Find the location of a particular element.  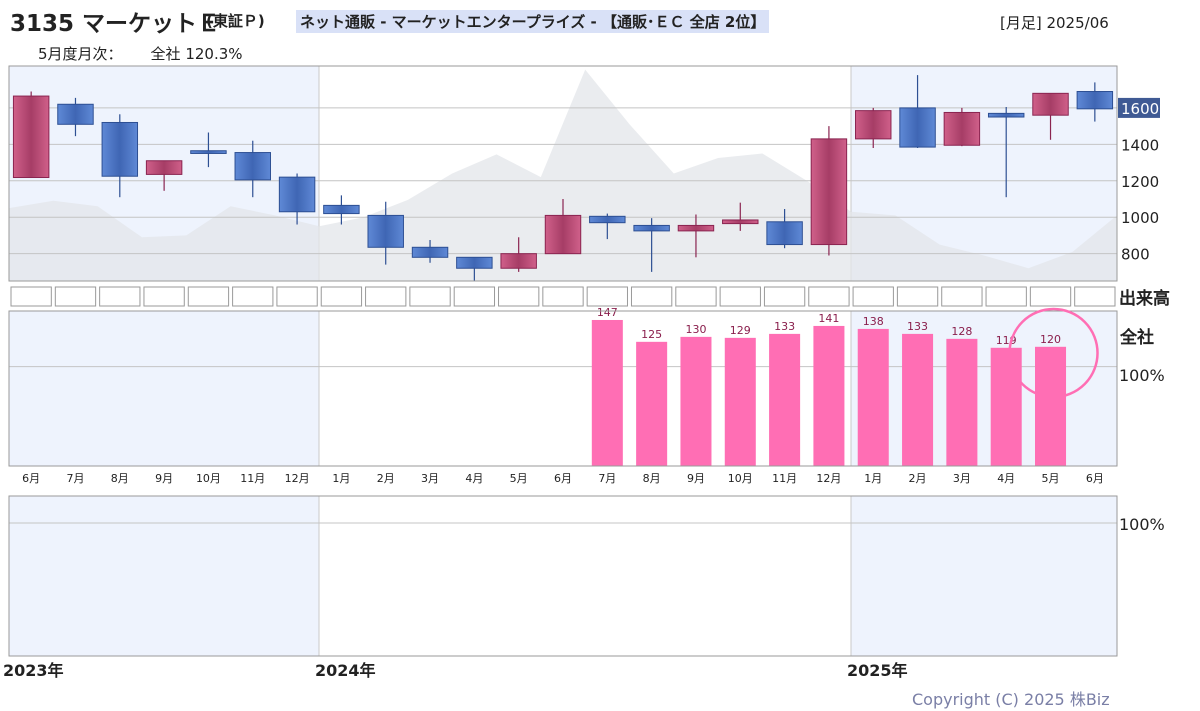

monthly-label: 5月度月次： is located at coordinates (80, 54).